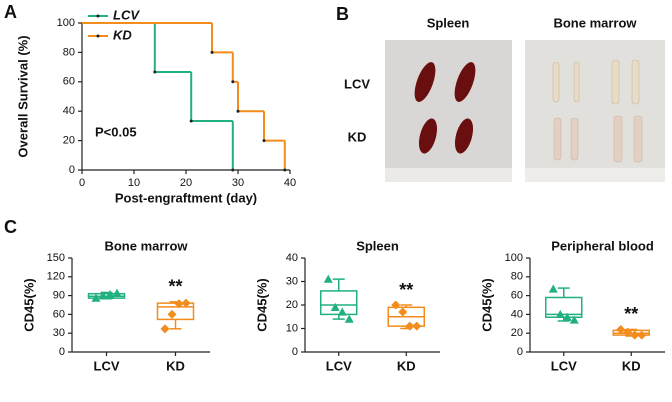 The image size is (672, 402). What do you see at coordinates (186, 183) in the screenshot?
I see `x-tick-label: 20` at bounding box center [186, 183].